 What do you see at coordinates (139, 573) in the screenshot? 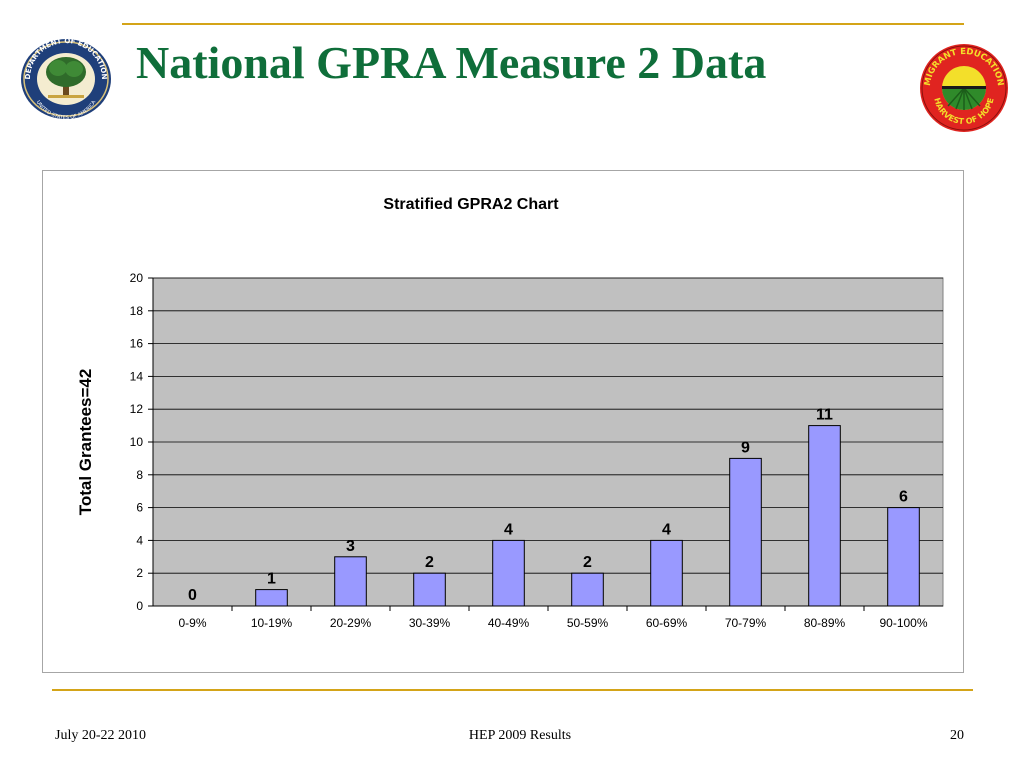
I see `y-tick-label: 2` at bounding box center [139, 573].